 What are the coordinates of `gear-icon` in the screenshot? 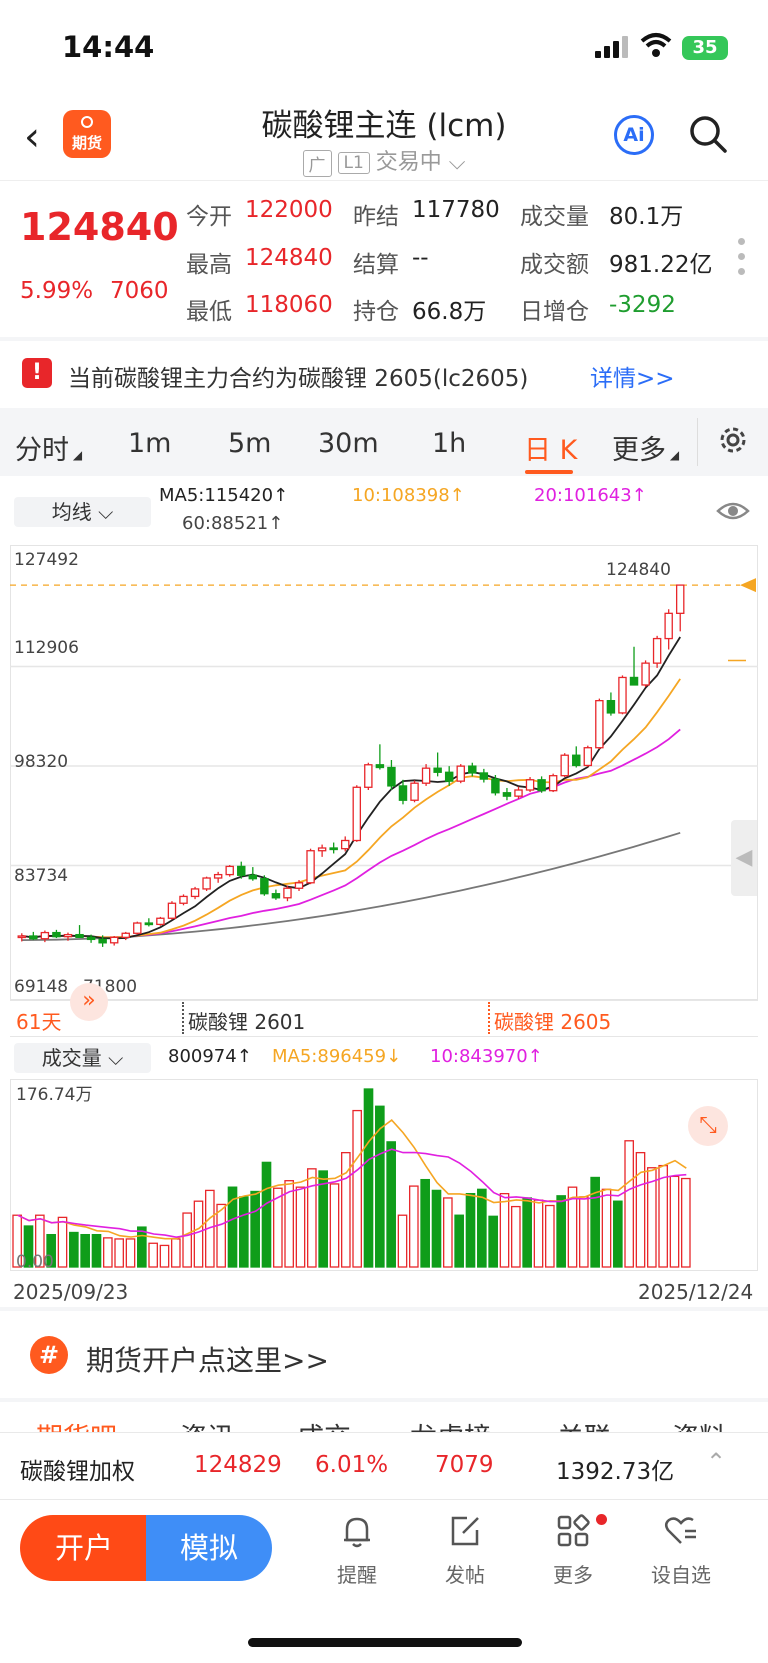 It's located at (733, 440).